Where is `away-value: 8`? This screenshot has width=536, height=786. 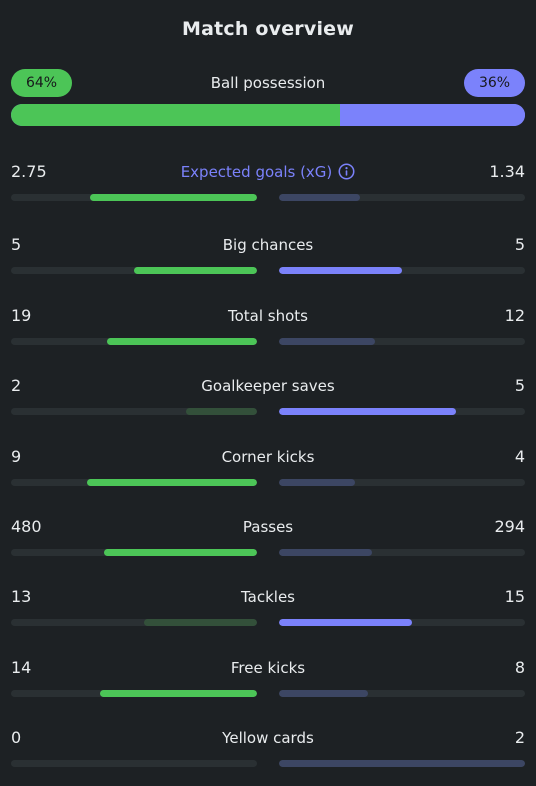 away-value: 8 is located at coordinates (519, 667).